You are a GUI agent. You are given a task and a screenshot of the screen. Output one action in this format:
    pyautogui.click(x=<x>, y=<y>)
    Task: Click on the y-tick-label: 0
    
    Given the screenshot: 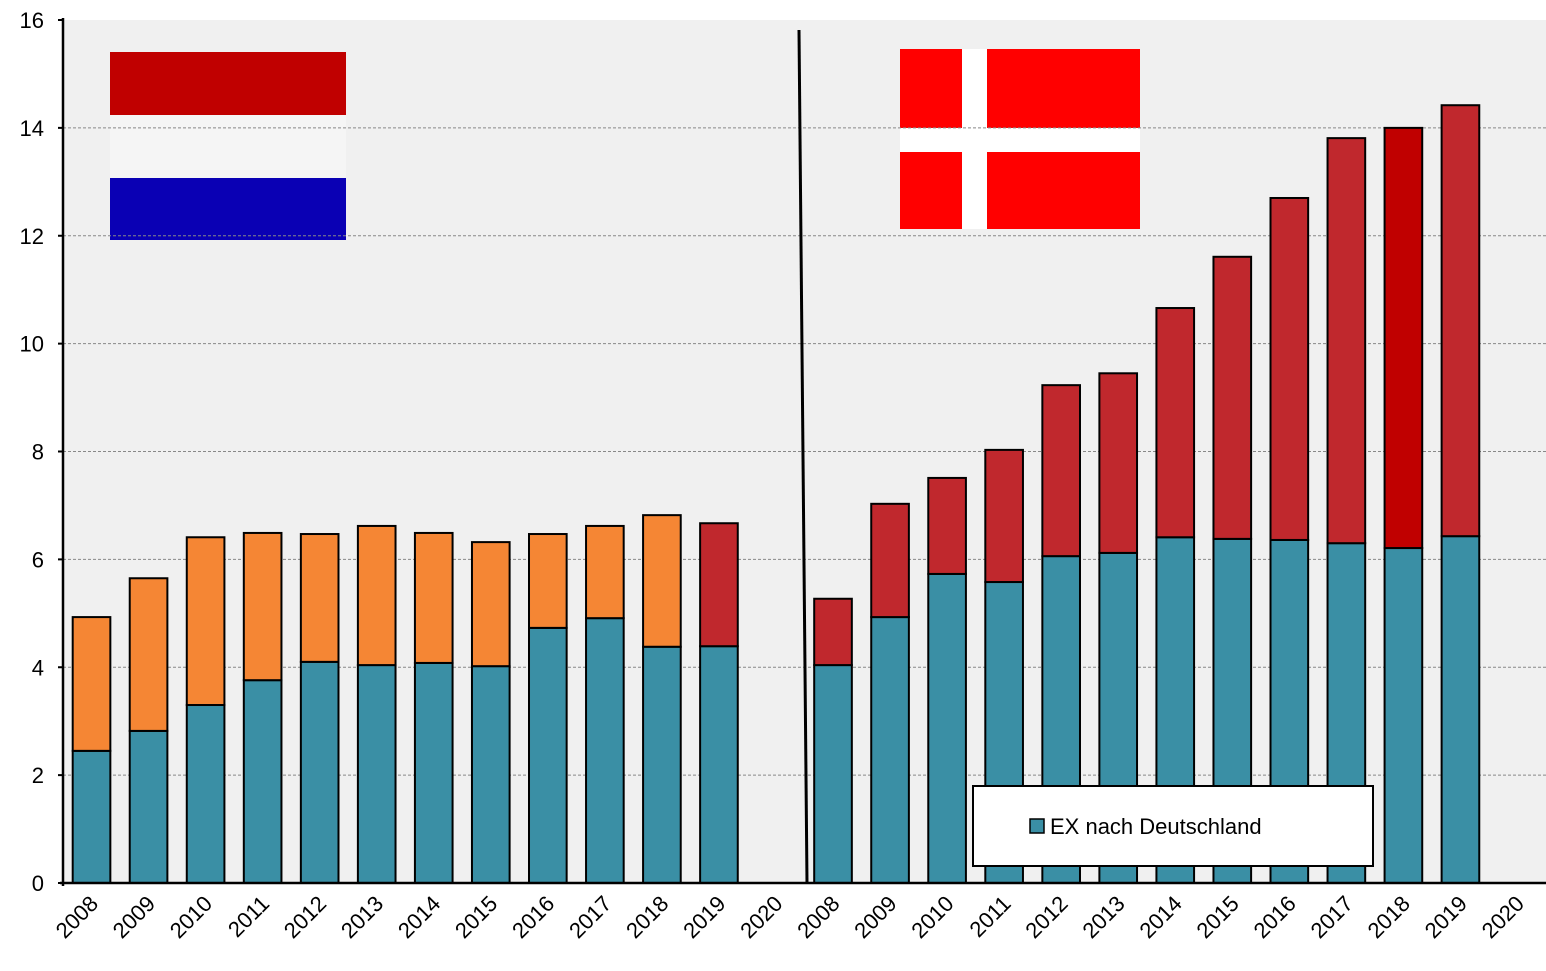 What is the action you would take?
    pyautogui.click(x=38, y=883)
    